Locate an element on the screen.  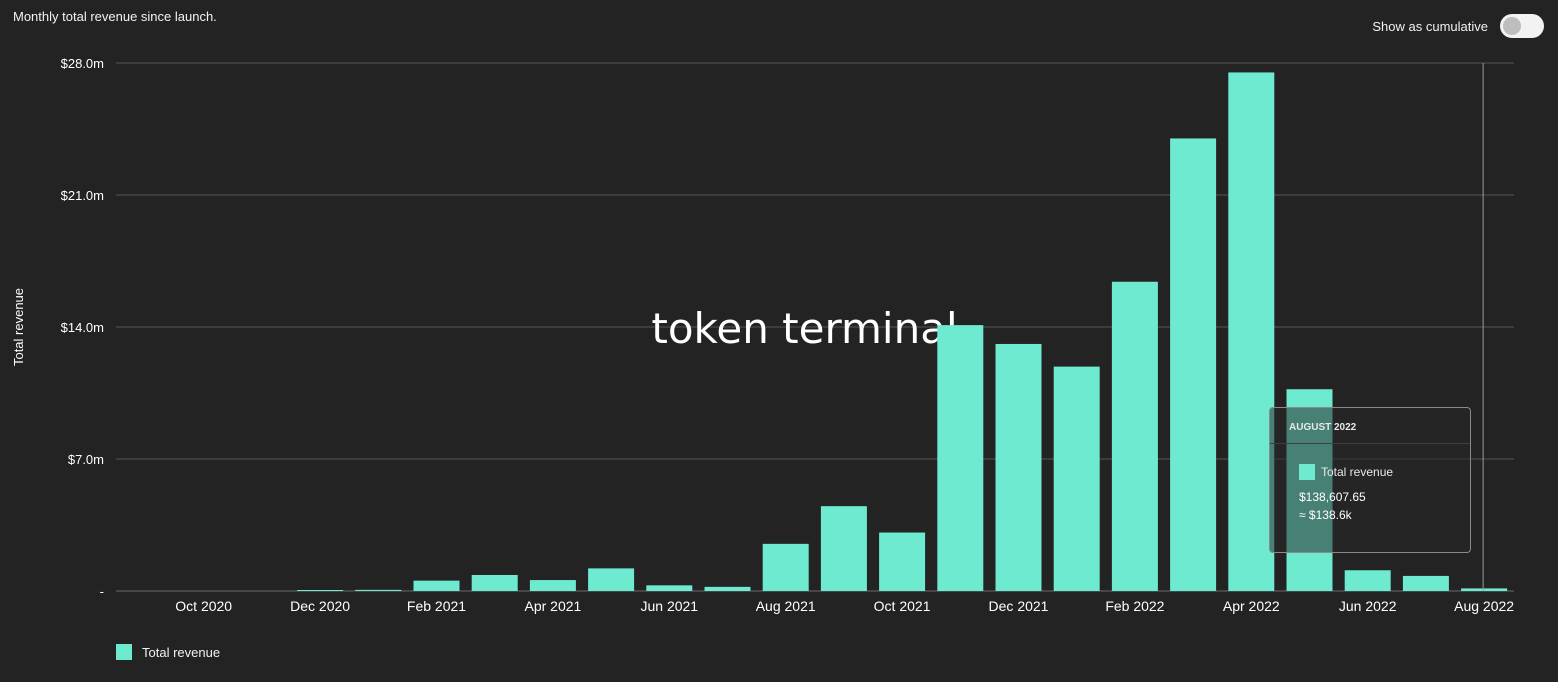
x-tick-label: Jun 2022 is located at coordinates (1368, 606).